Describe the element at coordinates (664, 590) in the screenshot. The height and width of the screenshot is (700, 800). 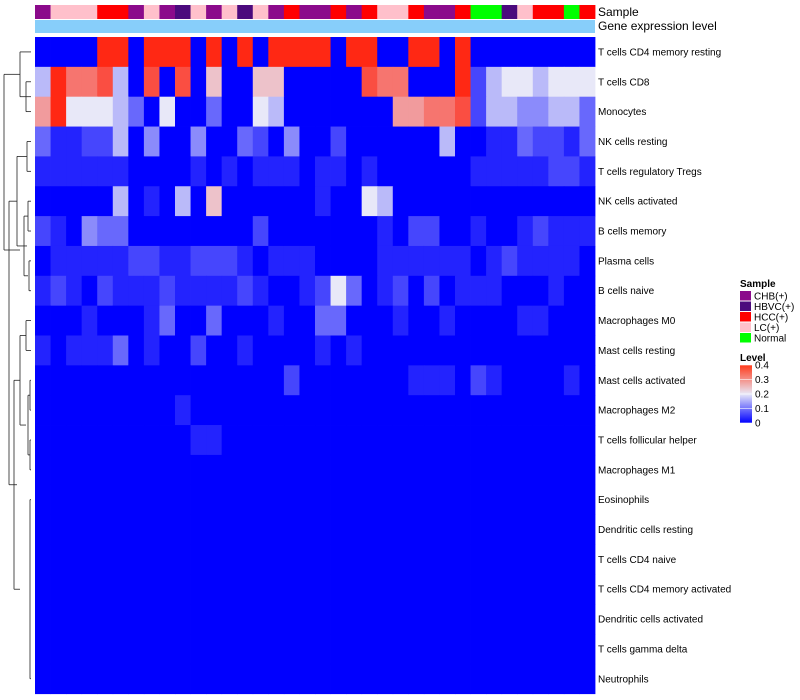
I see `row-label: T cells CD4 memory activated` at that location.